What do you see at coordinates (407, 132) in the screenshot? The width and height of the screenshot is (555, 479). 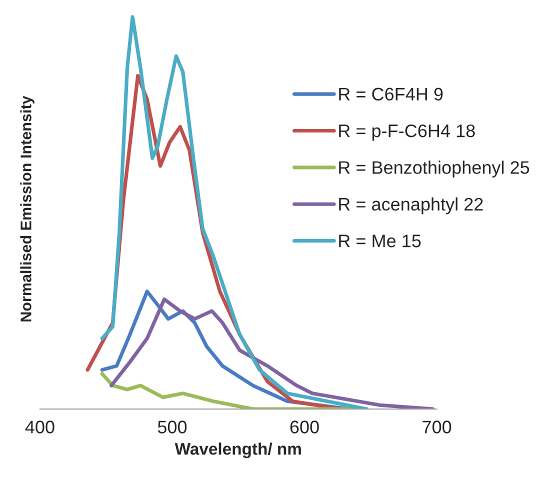 I see `legend-label: R = p-F-C6H4 18` at bounding box center [407, 132].